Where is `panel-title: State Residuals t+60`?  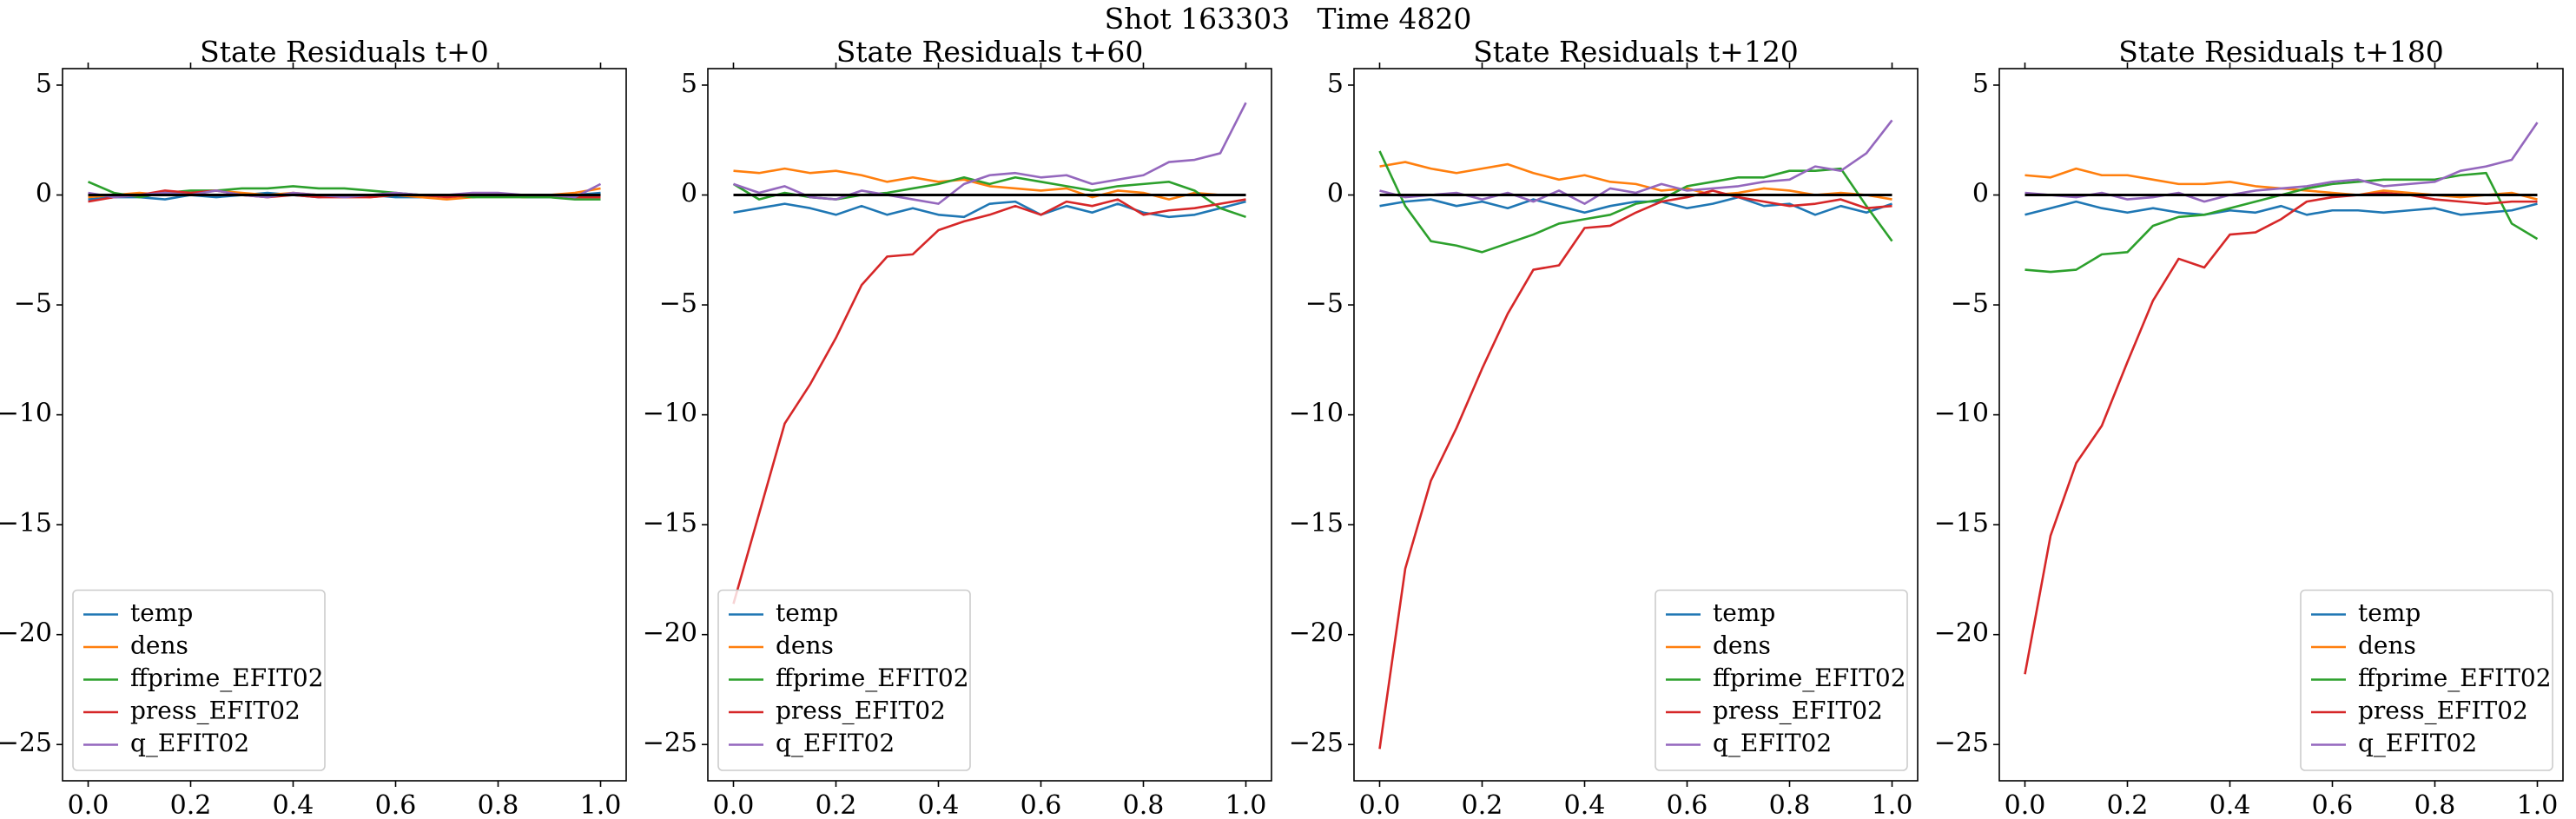 panel-title: State Residuals t+60 is located at coordinates (990, 52).